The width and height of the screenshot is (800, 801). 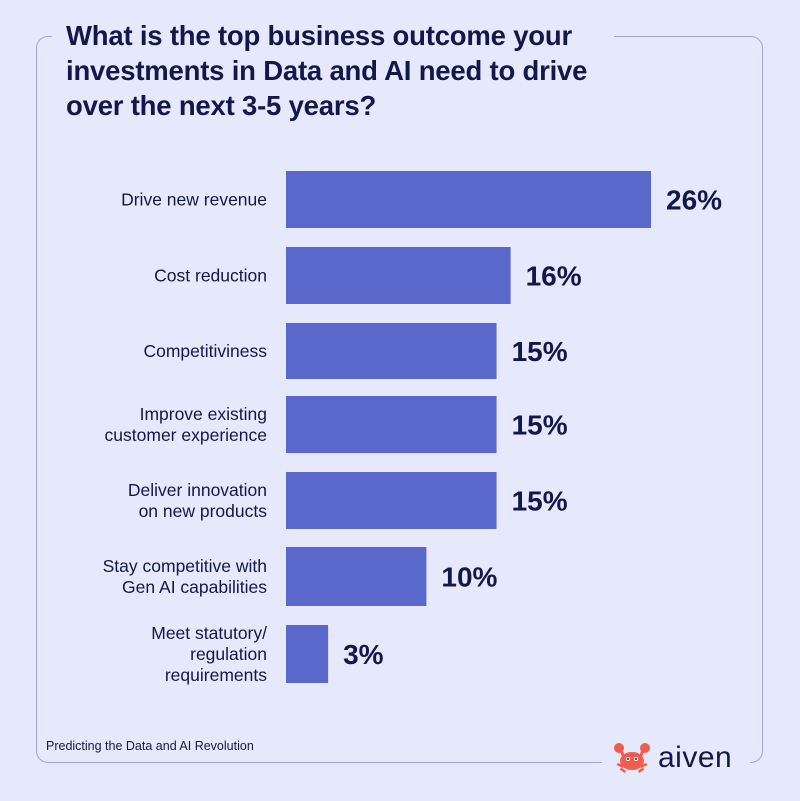 What do you see at coordinates (694, 200) in the screenshot?
I see `value-label-1: 26%` at bounding box center [694, 200].